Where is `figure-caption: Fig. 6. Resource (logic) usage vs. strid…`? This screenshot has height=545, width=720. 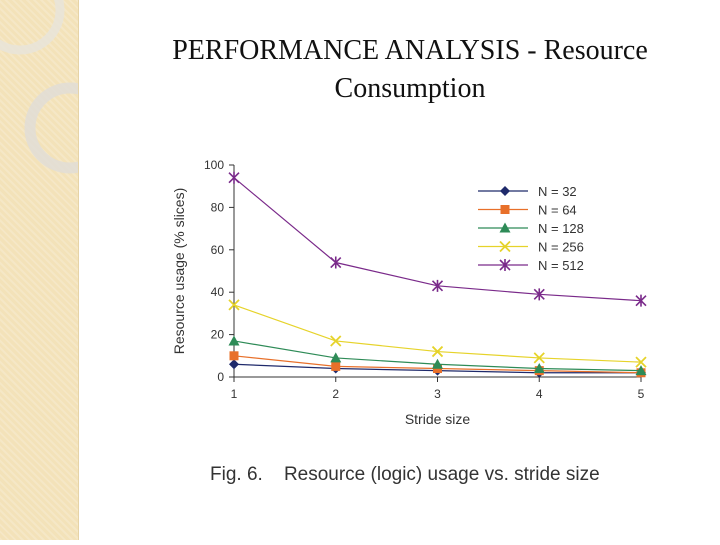
figure-caption: Fig. 6. Resource (logic) usage vs. strid… is located at coordinates (420, 475).